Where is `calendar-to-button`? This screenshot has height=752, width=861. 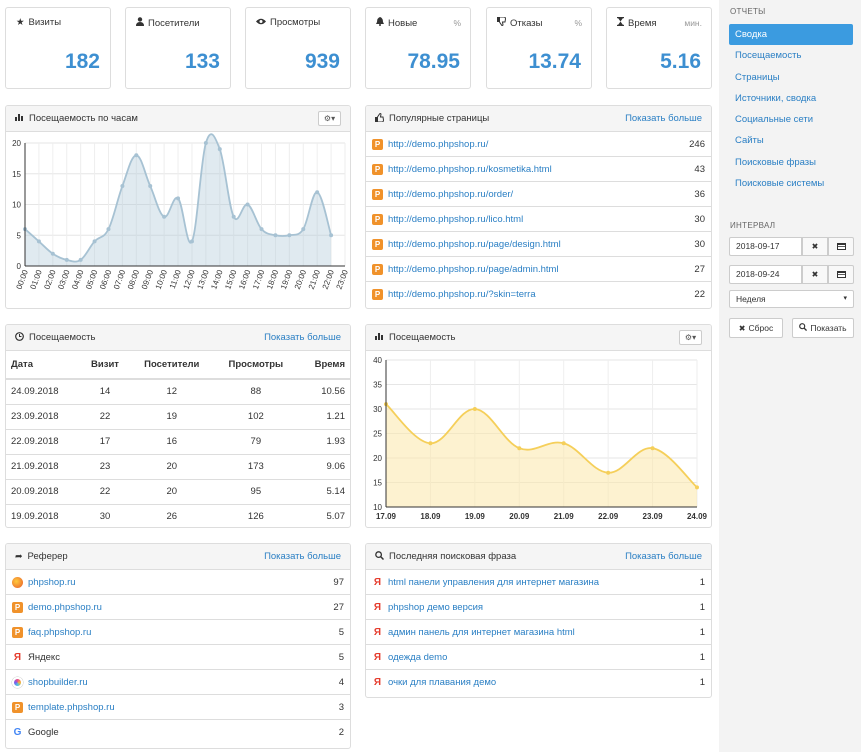
calendar-to-button is located at coordinates (841, 274).